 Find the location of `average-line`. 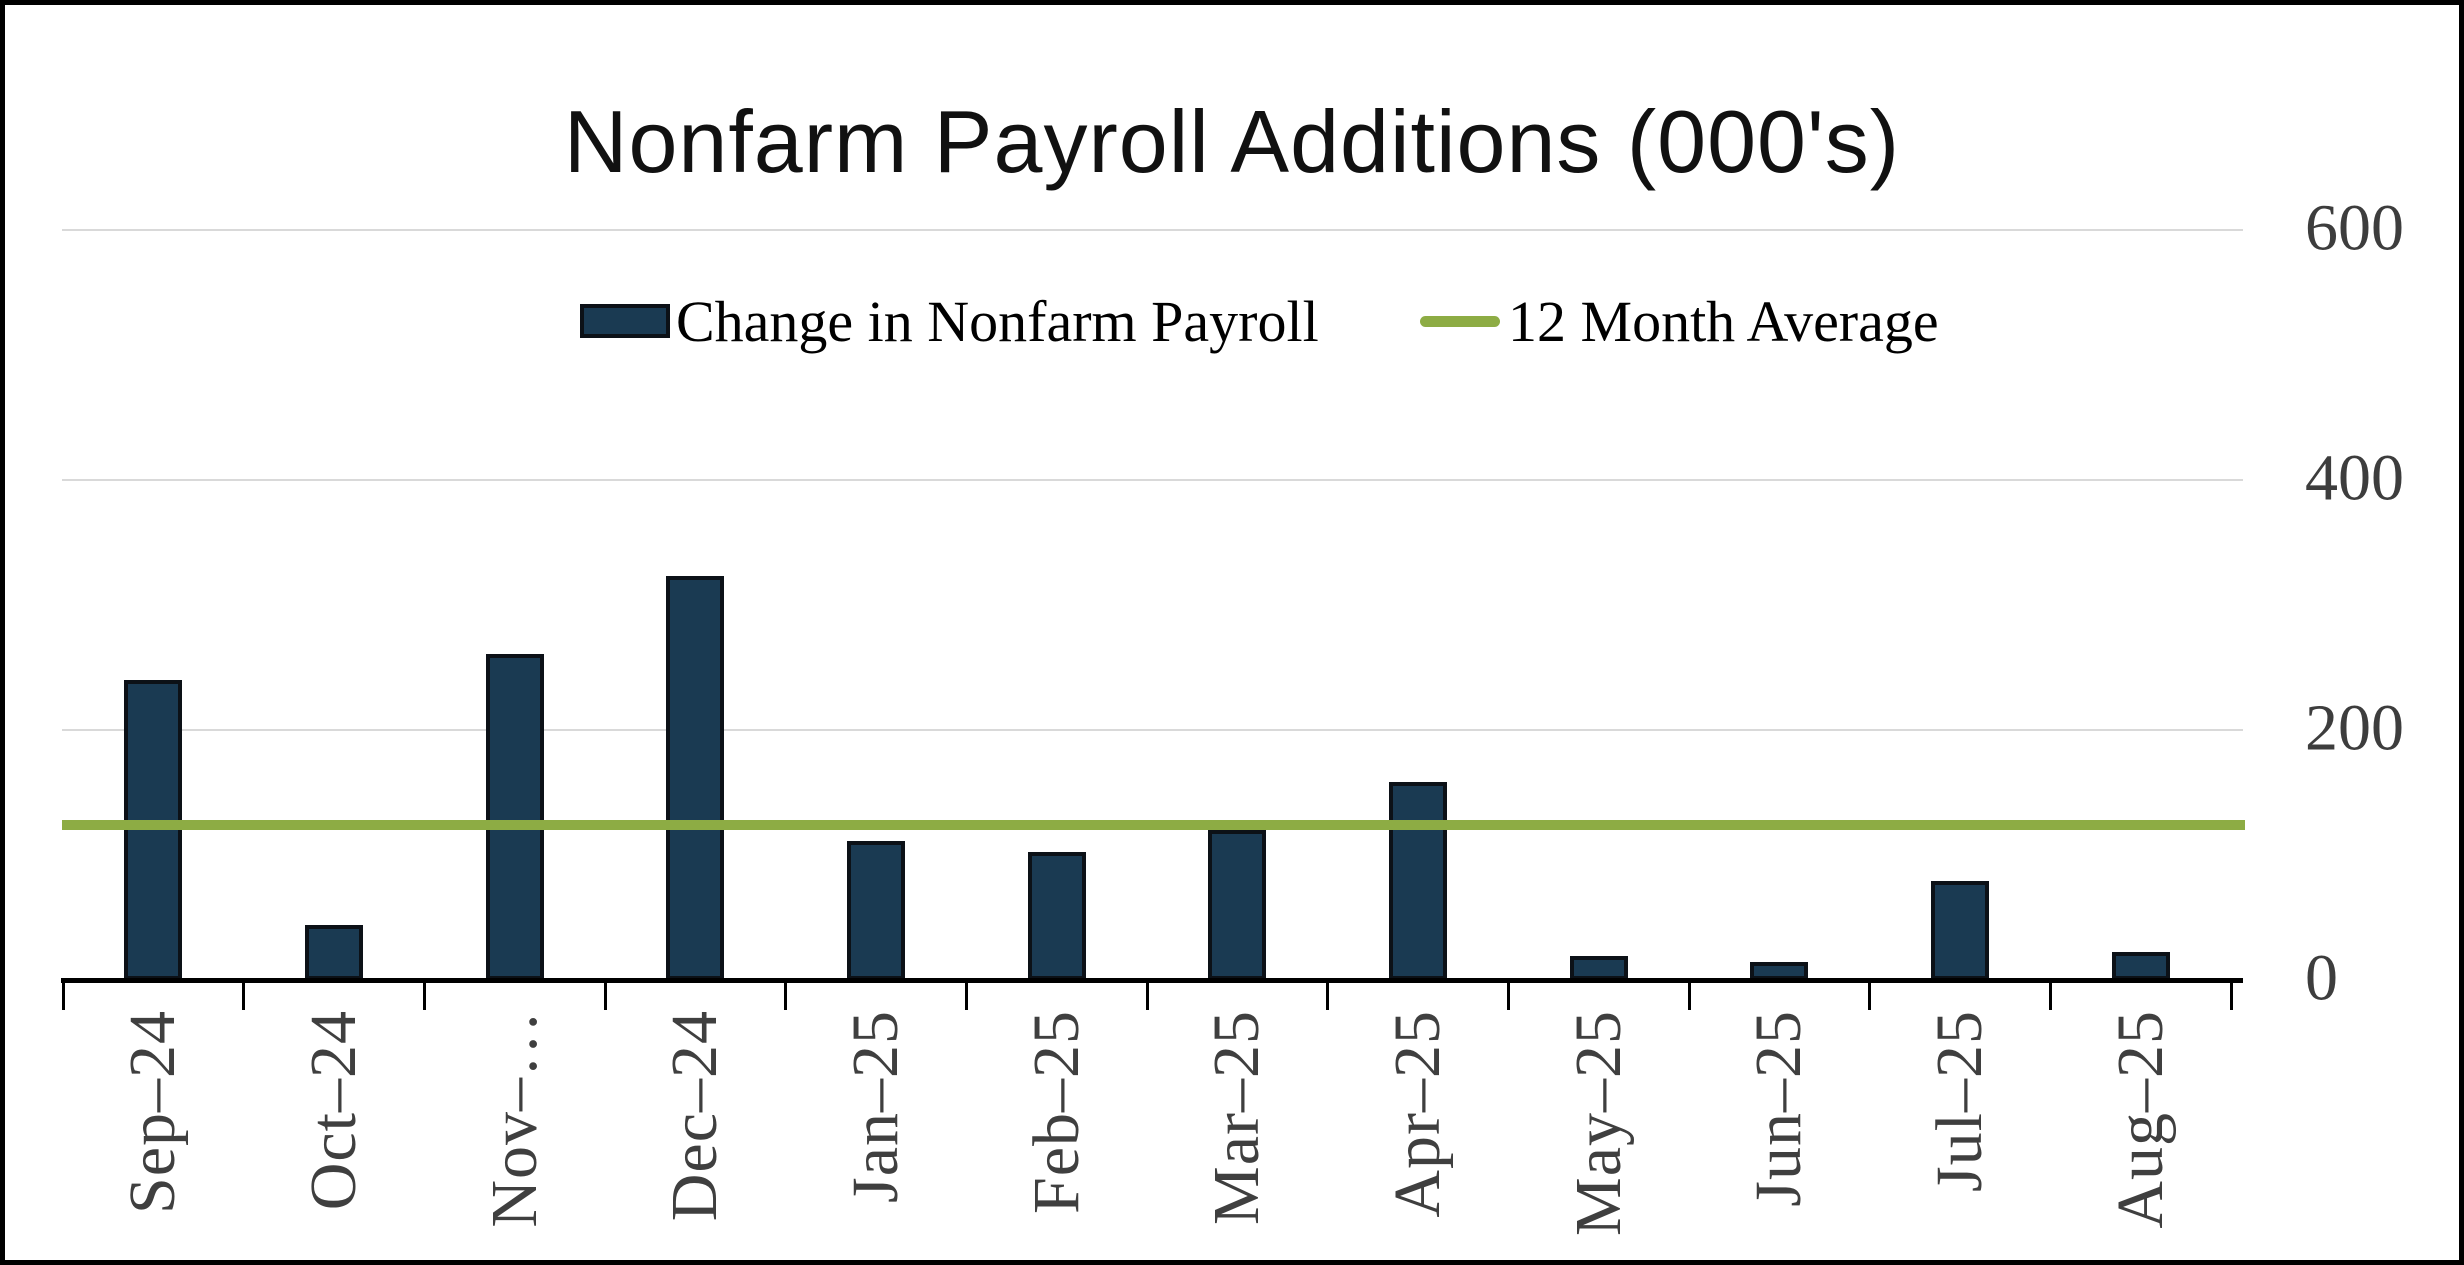

average-line is located at coordinates (1153, 825).